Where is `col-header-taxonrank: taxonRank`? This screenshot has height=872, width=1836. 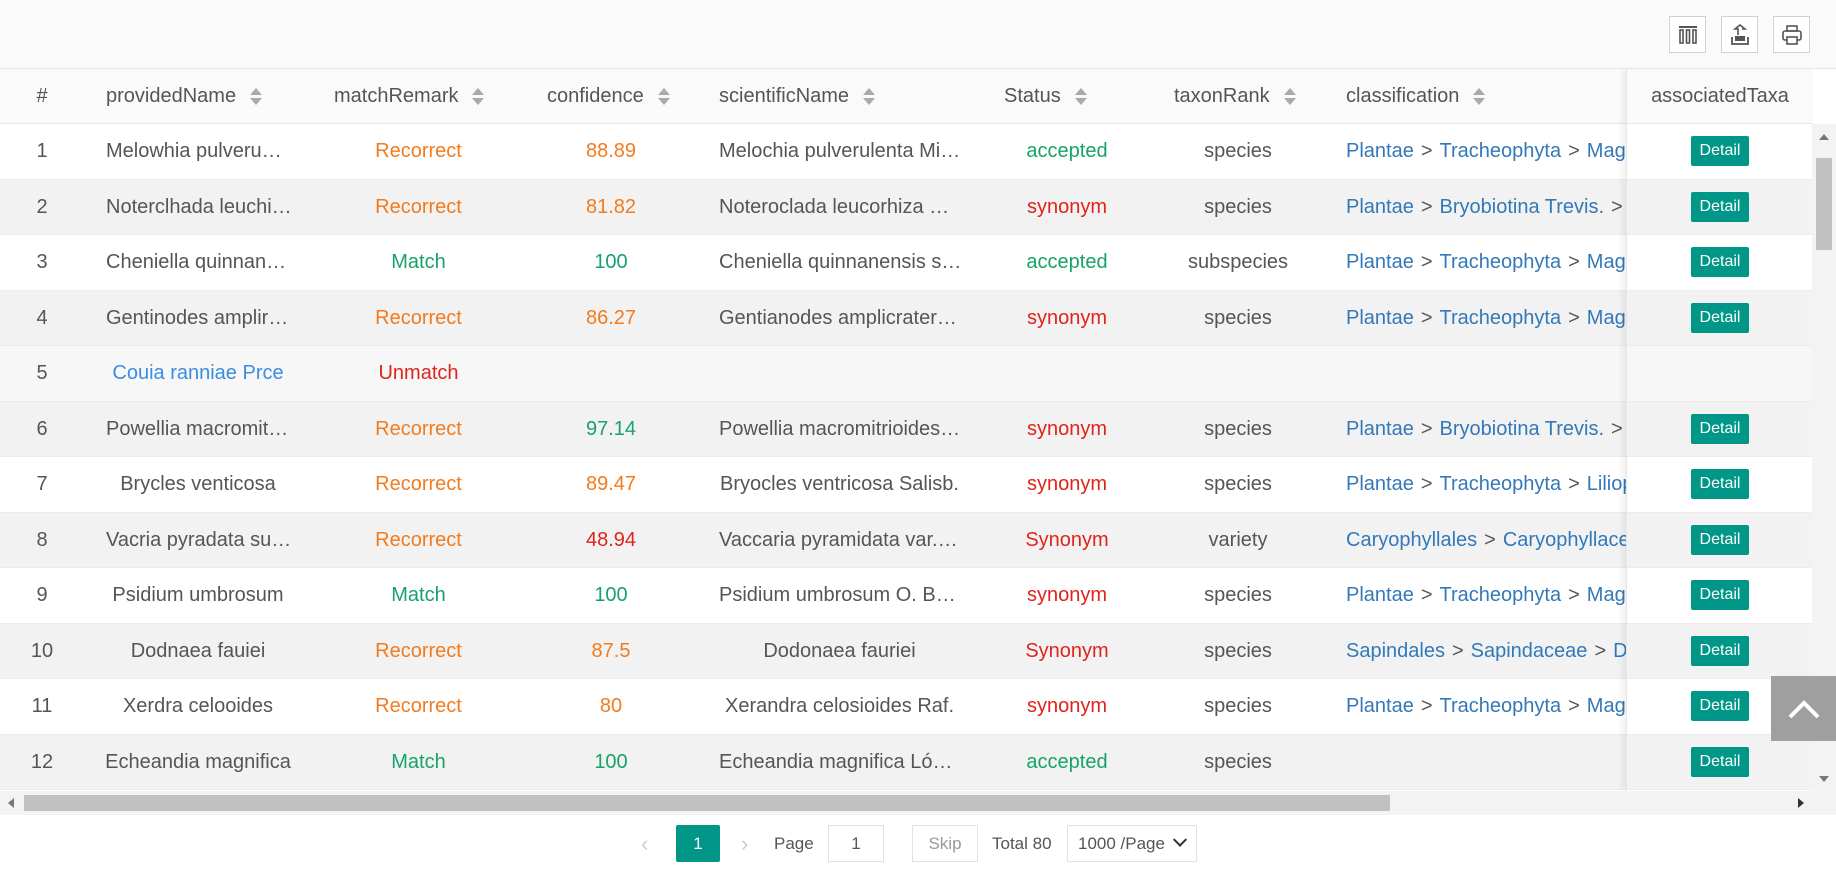 col-header-taxonrank: taxonRank is located at coordinates (1235, 96).